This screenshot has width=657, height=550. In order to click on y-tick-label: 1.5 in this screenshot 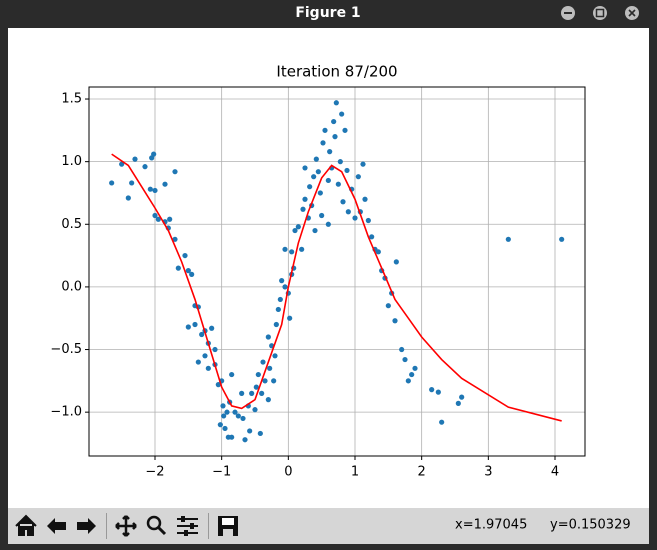, I will do `click(71, 99)`.